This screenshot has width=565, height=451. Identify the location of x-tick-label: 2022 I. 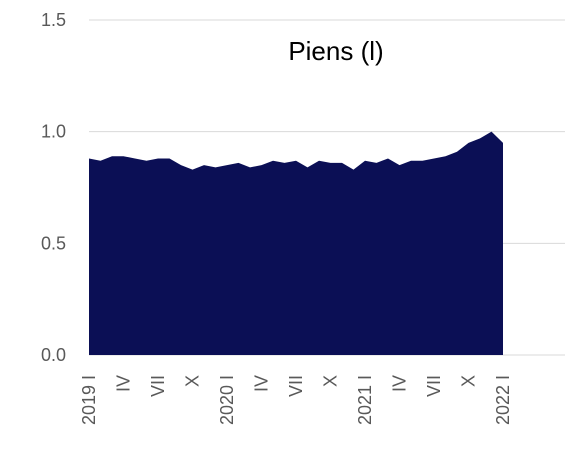
(503, 400).